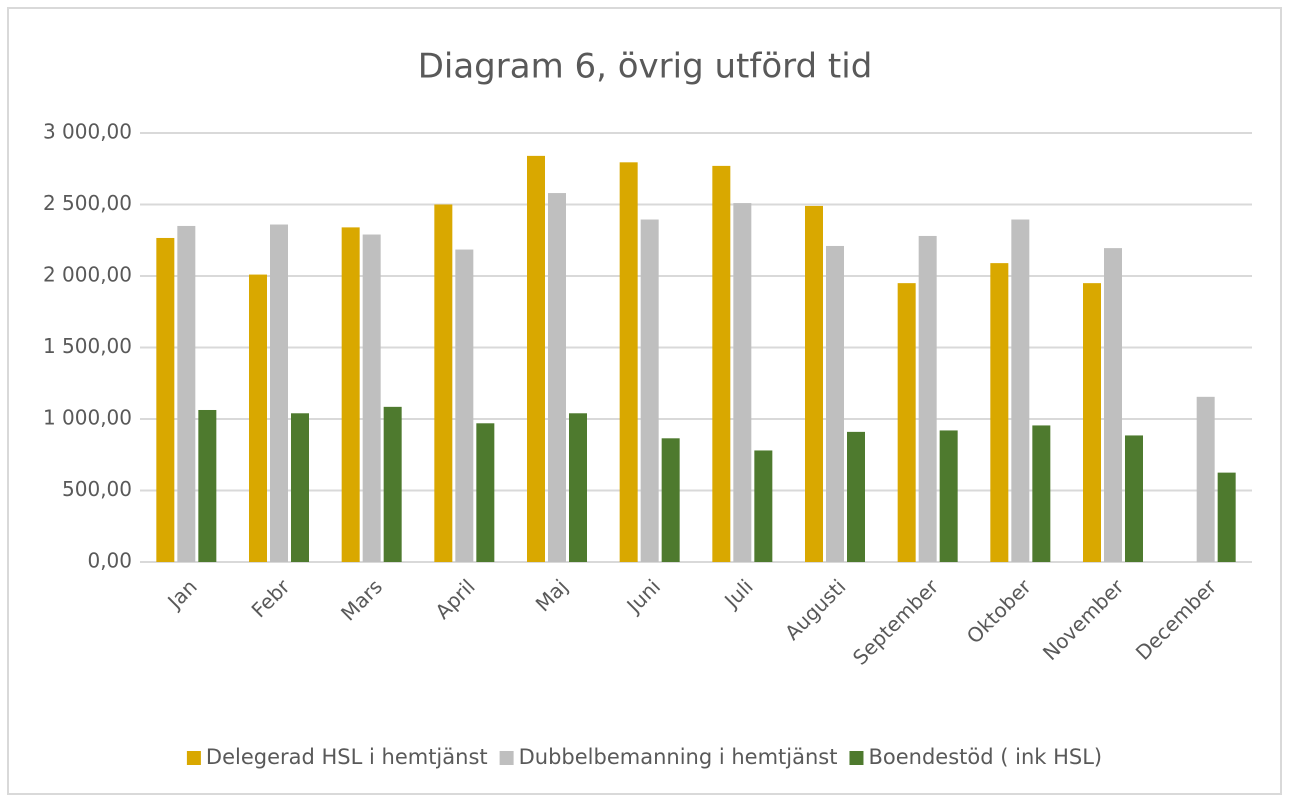  Describe the element at coordinates (97, 489) in the screenshot. I see `y-tick-label: 500,00` at that location.